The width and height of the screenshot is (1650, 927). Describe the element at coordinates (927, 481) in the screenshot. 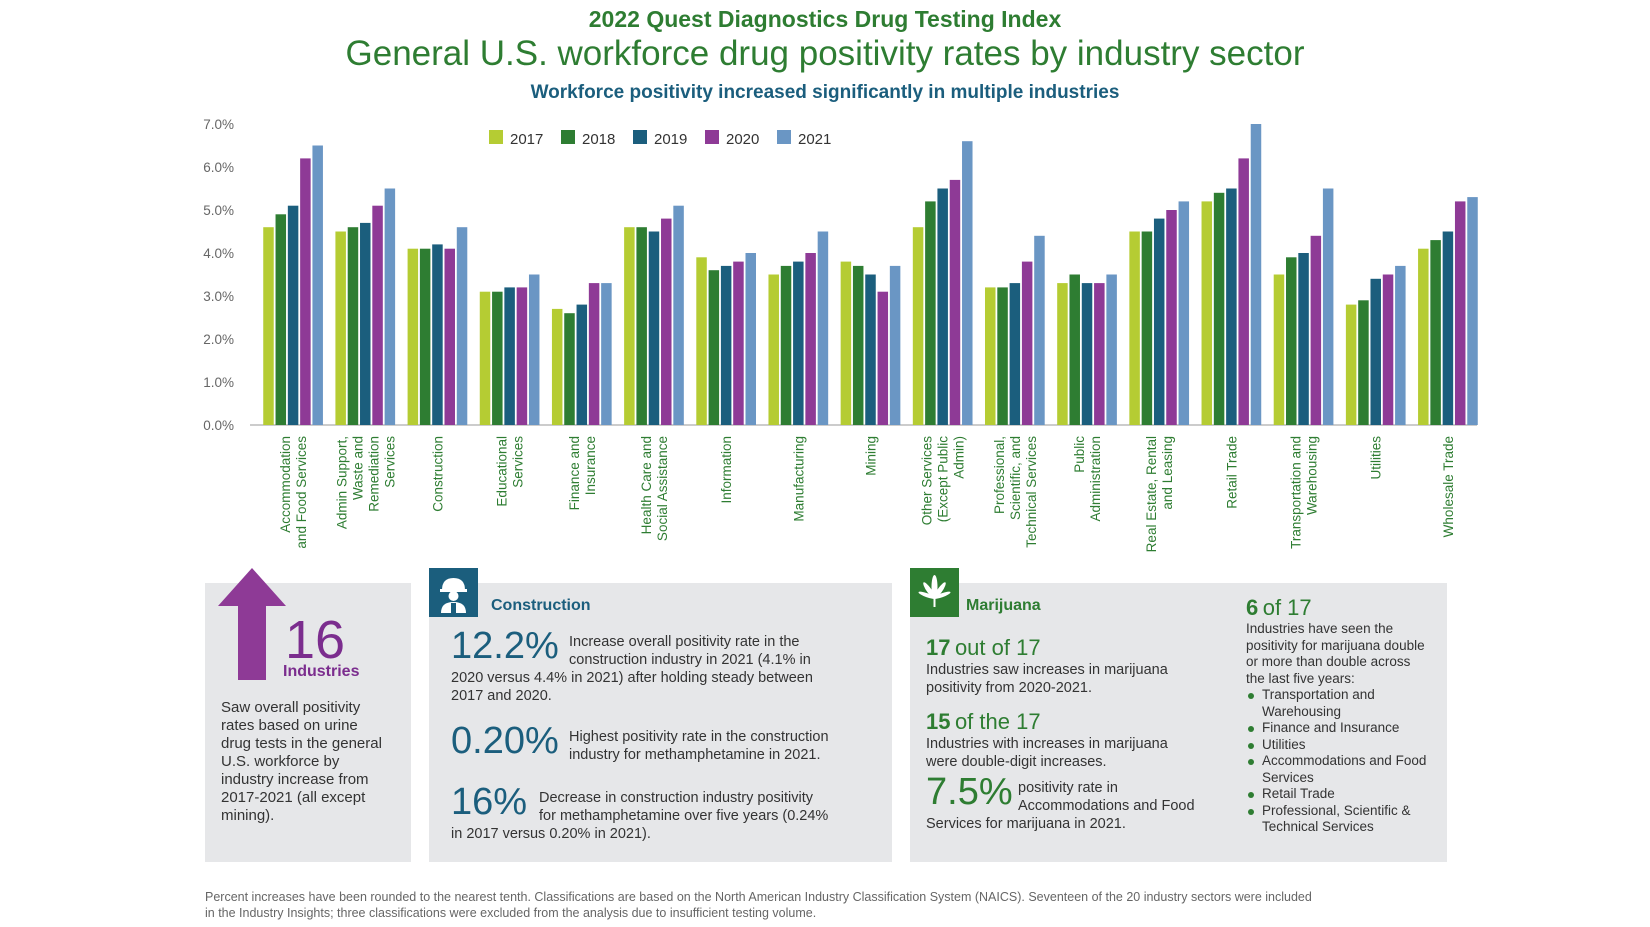

I see `x-category-label: Other Services` at that location.